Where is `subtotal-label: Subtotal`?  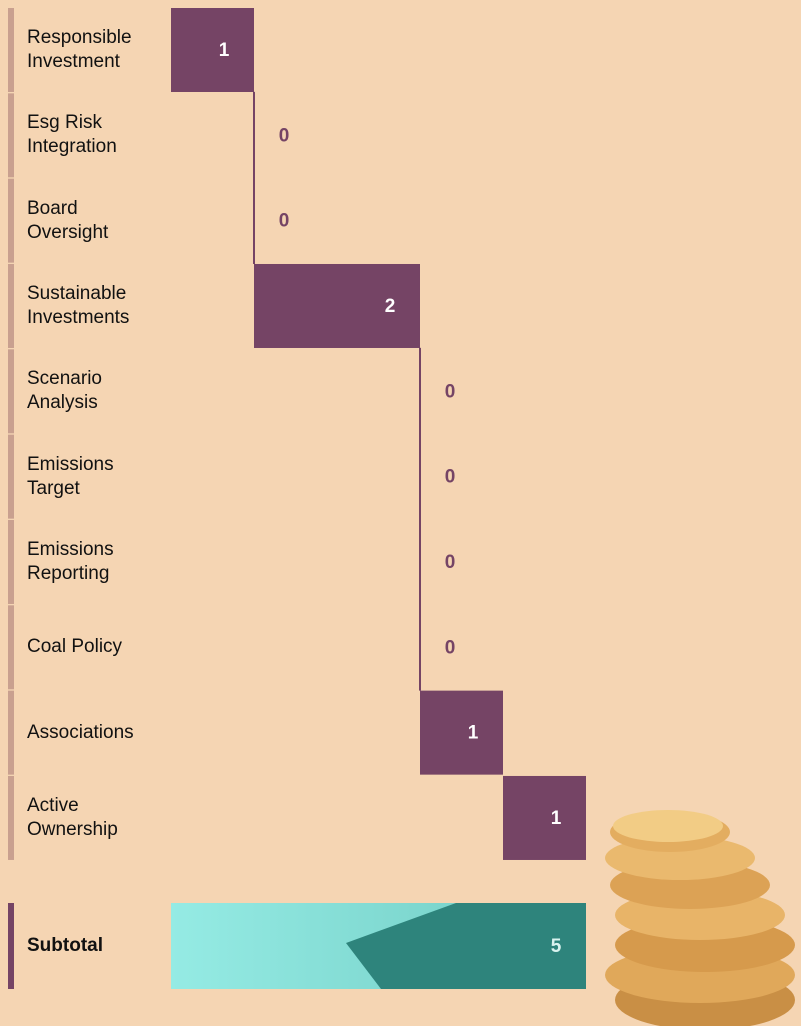 subtotal-label: Subtotal is located at coordinates (65, 945).